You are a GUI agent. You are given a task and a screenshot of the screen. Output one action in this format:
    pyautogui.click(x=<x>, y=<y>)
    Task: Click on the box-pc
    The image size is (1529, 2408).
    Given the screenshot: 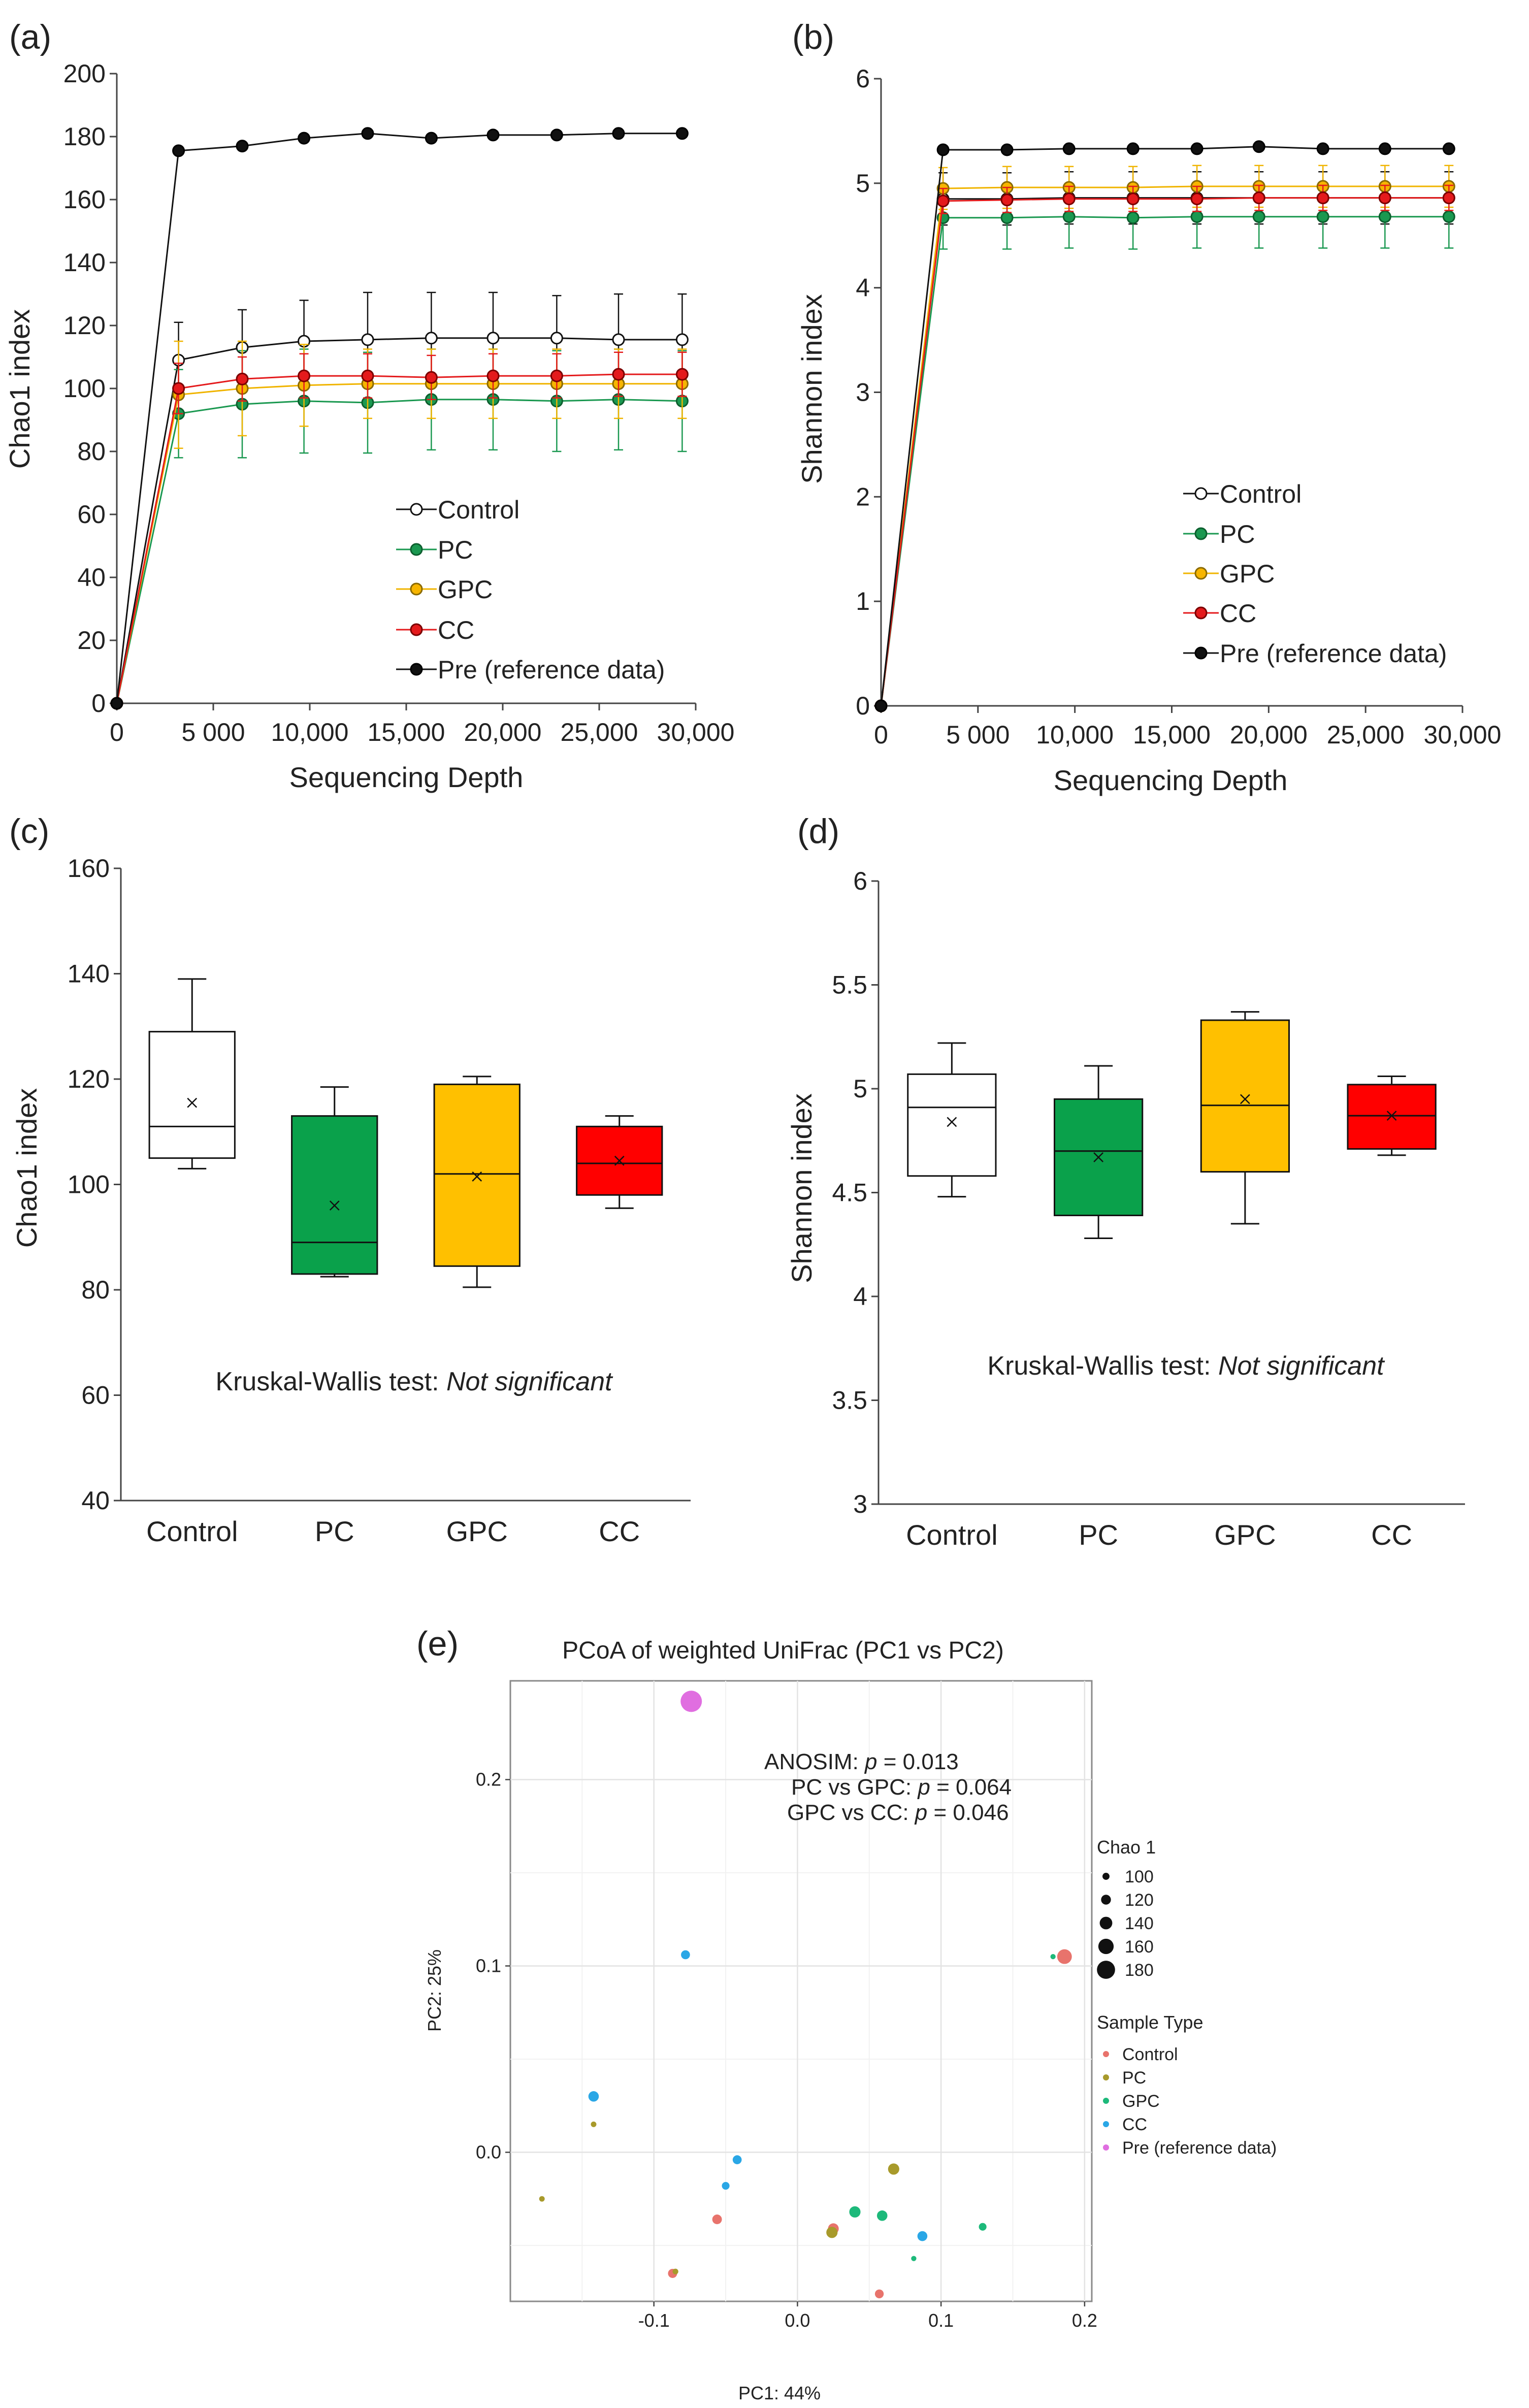 What is the action you would take?
    pyautogui.click(x=335, y=1182)
    